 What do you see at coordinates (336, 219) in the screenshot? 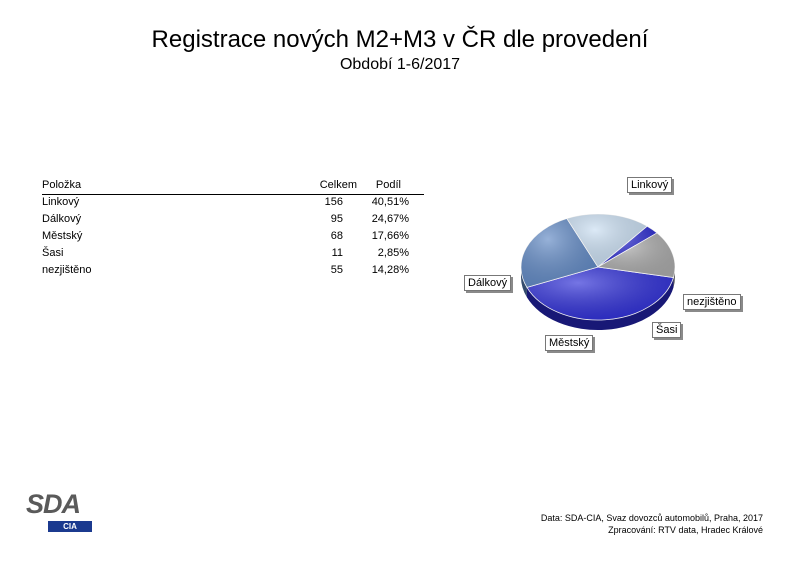
I see `row-total: 95` at bounding box center [336, 219].